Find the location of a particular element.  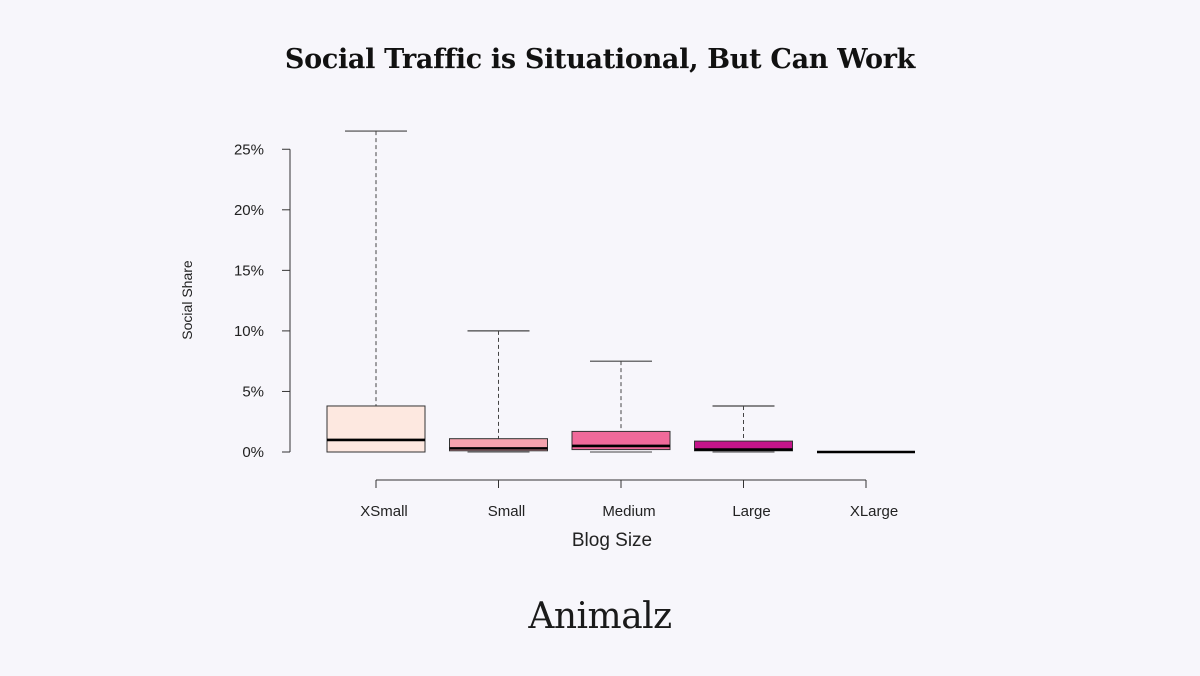

x-tick-label: XSmall is located at coordinates (384, 511).